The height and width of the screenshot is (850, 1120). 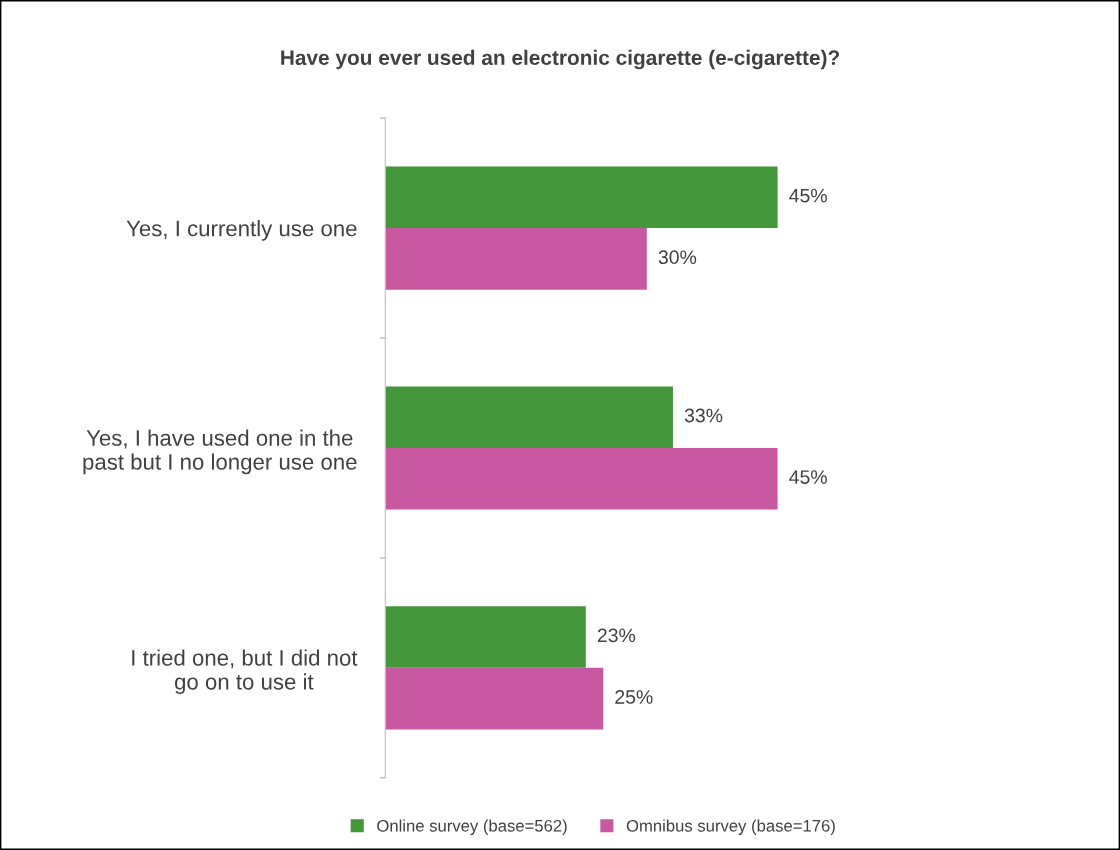 What do you see at coordinates (677, 257) in the screenshot?
I see `data-label: 30%` at bounding box center [677, 257].